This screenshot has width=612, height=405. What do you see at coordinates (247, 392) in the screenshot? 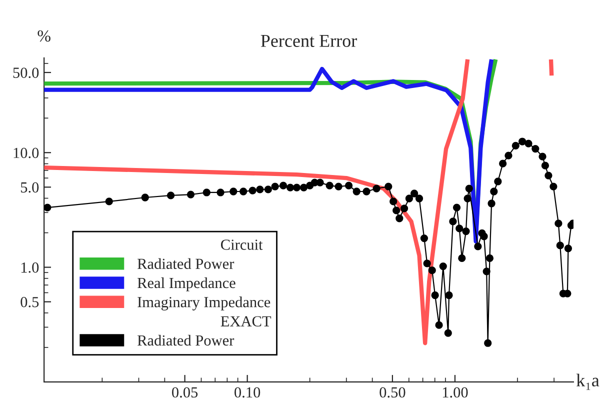
I see `x-tick-label: 0.10` at bounding box center [247, 392].